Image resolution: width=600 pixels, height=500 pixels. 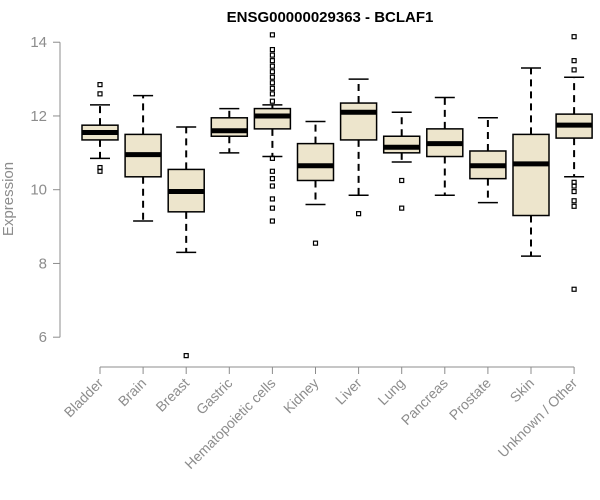 I want to click on x-tick-label: Gastric, so click(x=214, y=396).